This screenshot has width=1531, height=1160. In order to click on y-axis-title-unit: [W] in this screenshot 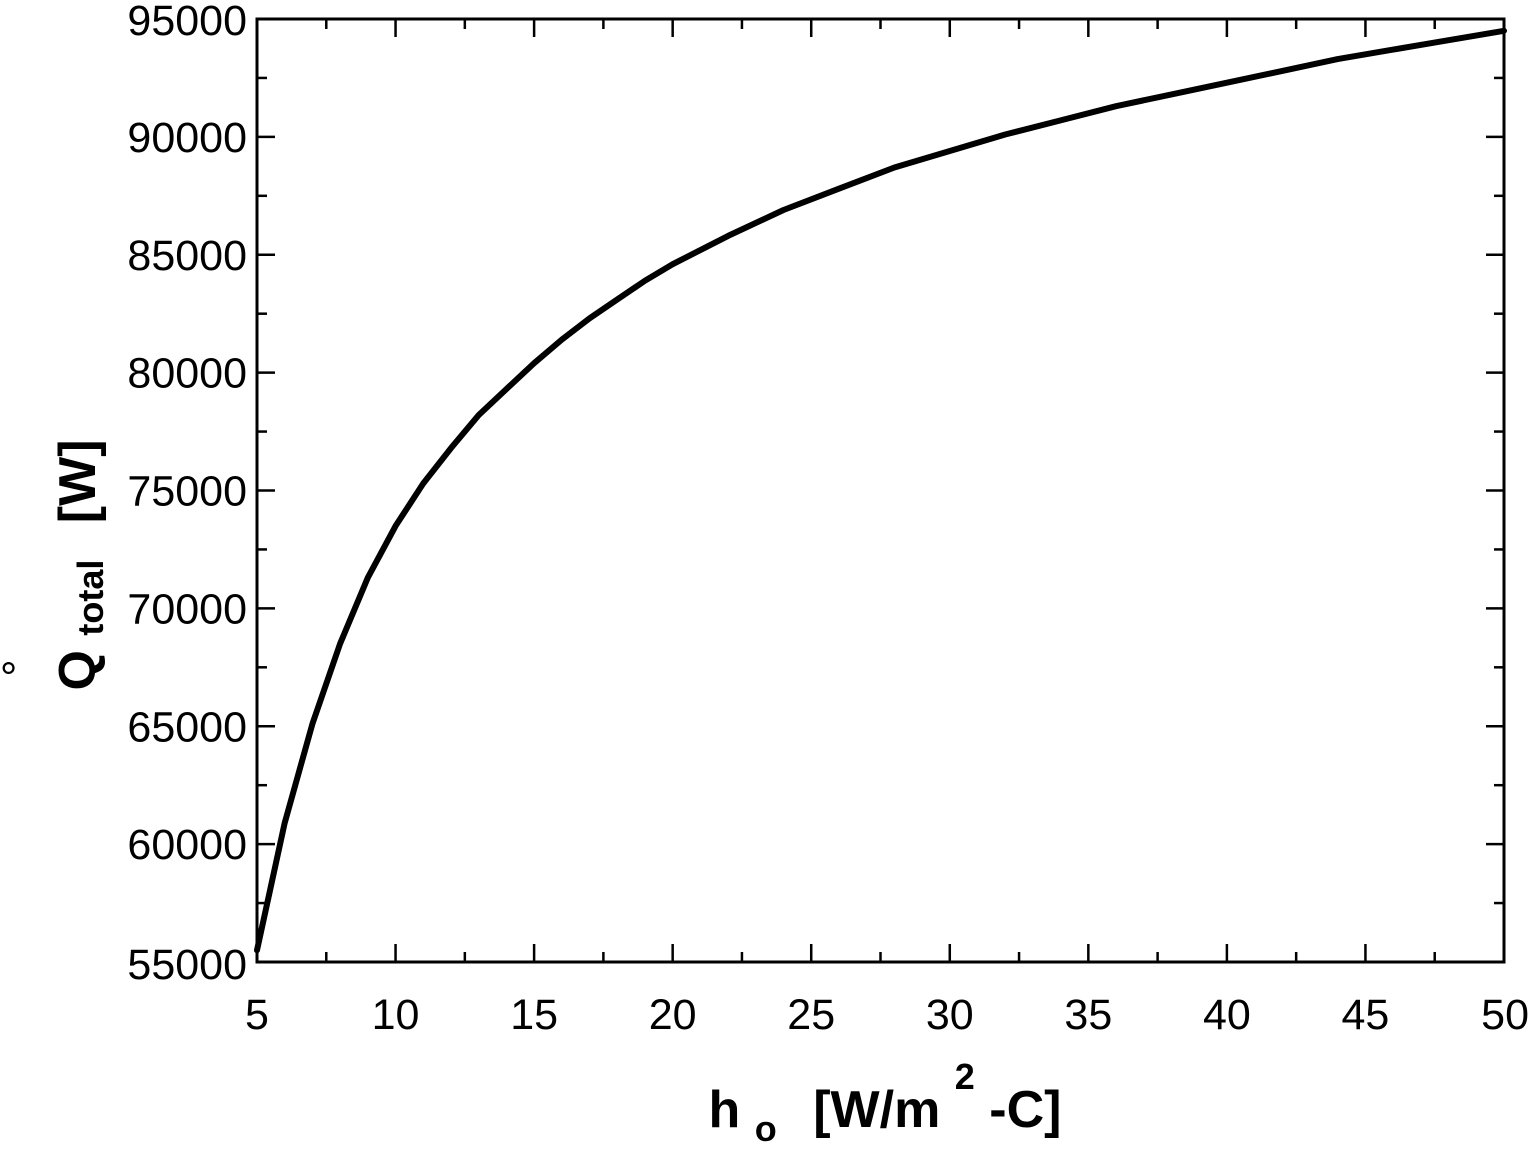, I will do `click(78, 481)`.